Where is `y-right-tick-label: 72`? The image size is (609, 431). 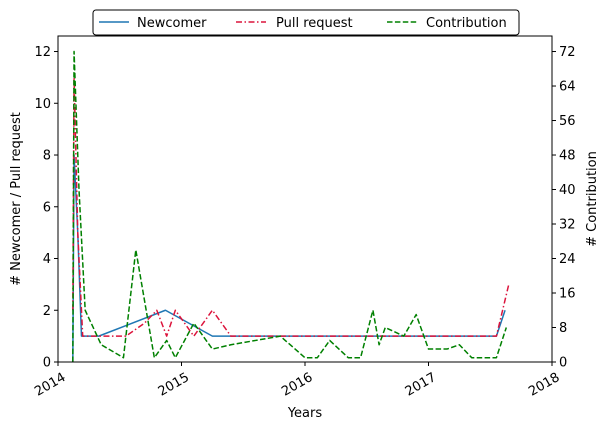
y-right-tick-label: 72 is located at coordinates (567, 52).